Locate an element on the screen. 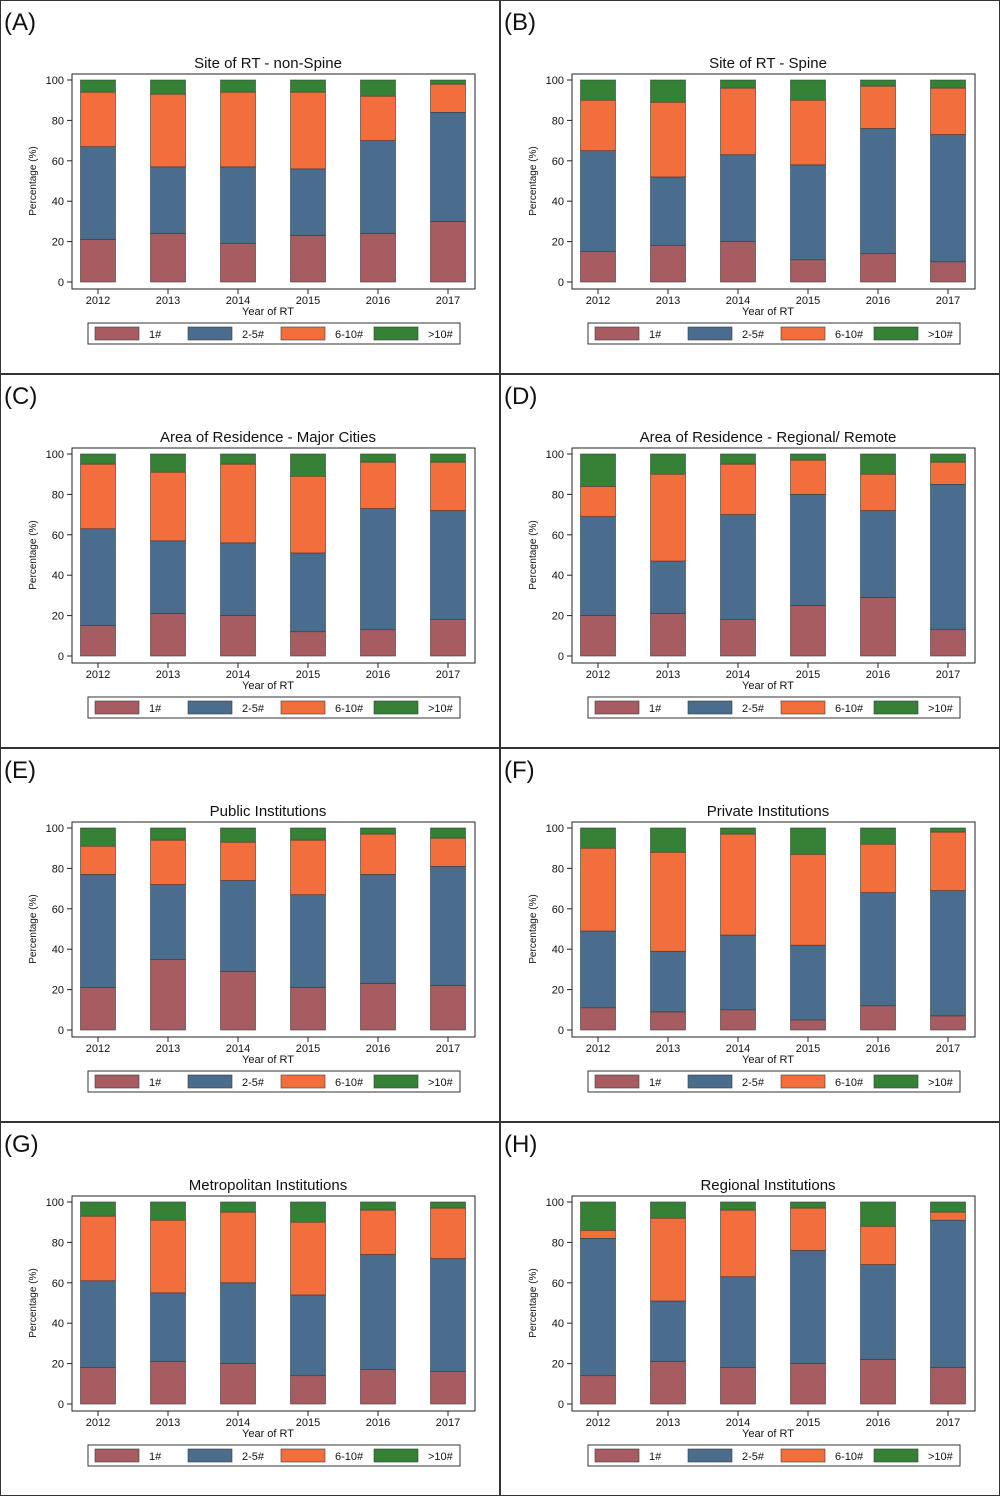  chart-title: Private Institutions is located at coordinates (768, 811).